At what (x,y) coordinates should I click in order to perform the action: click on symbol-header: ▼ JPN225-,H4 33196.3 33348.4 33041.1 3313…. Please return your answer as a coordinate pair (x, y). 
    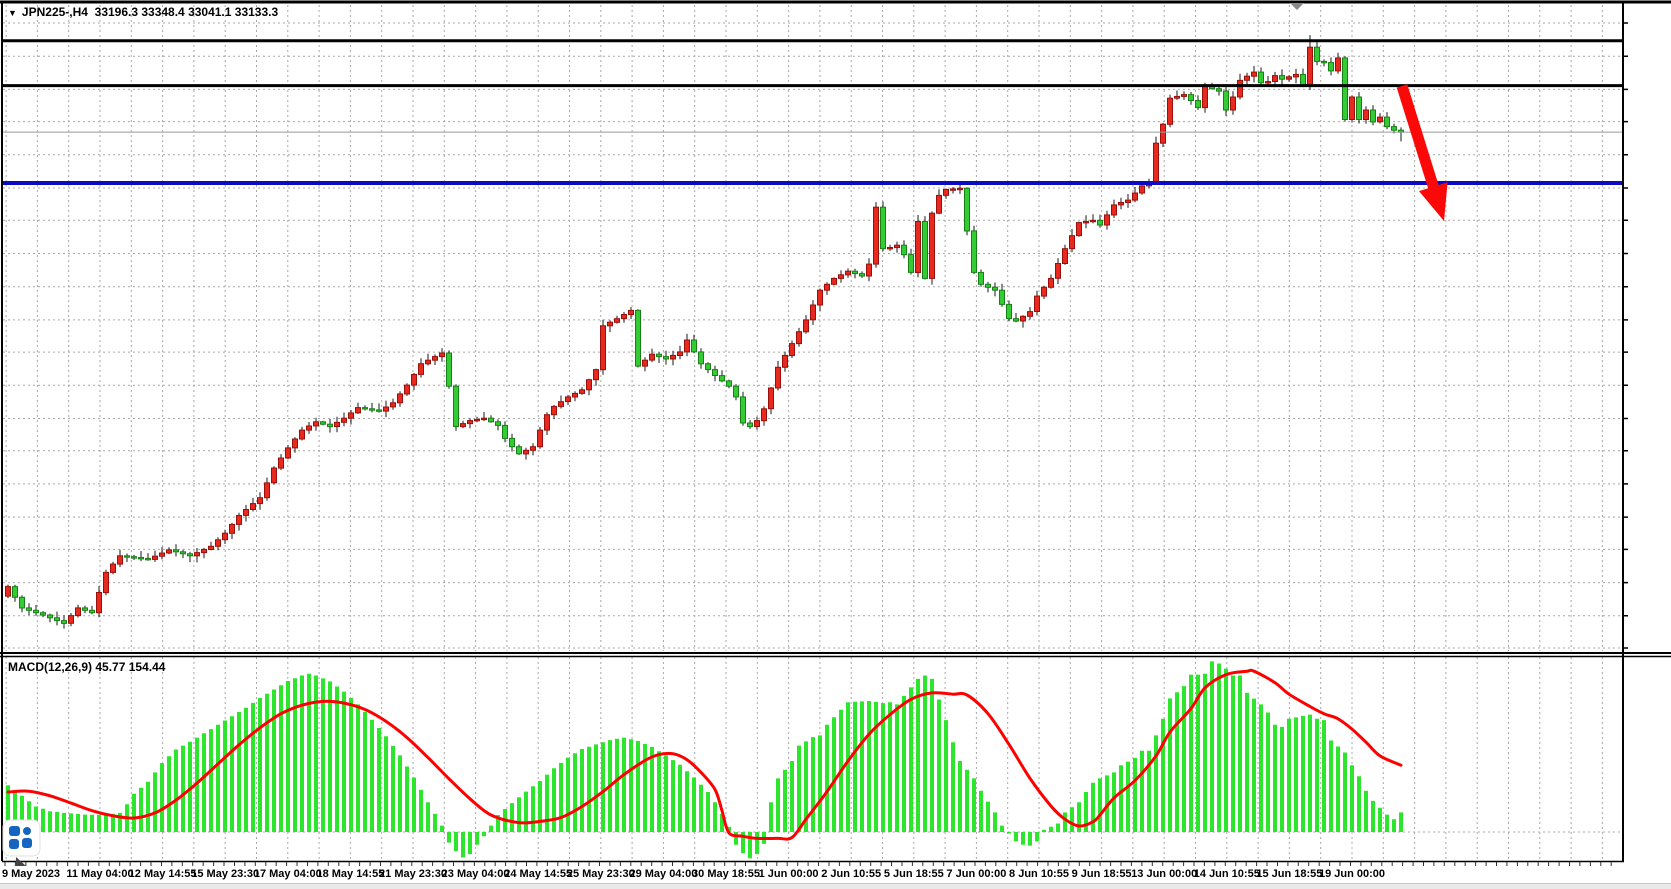
    Looking at the image, I should click on (143, 12).